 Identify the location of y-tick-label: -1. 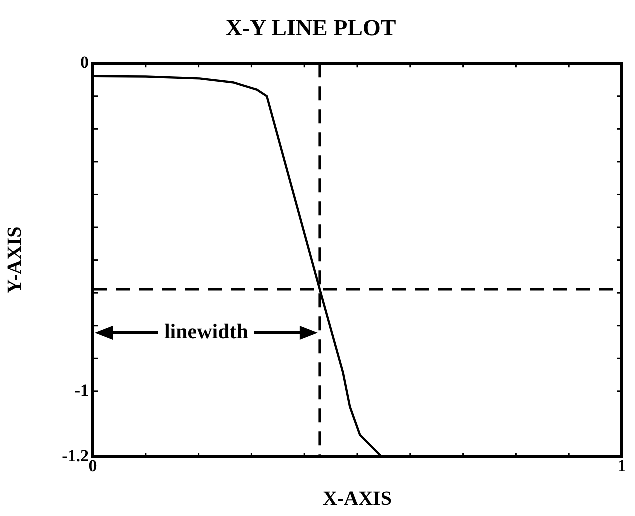
(81, 390).